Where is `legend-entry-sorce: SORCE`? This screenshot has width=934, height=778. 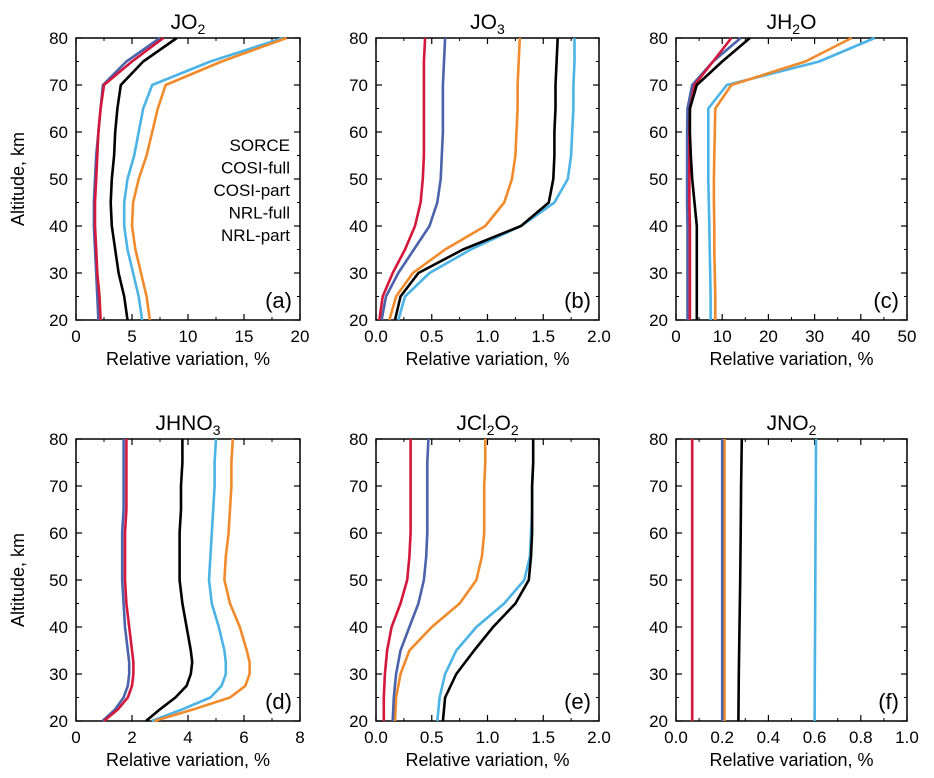
legend-entry-sorce: SORCE is located at coordinates (260, 145).